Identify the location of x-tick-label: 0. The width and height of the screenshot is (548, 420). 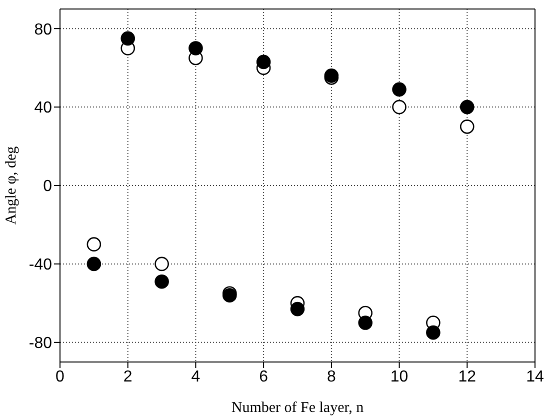
(60, 377).